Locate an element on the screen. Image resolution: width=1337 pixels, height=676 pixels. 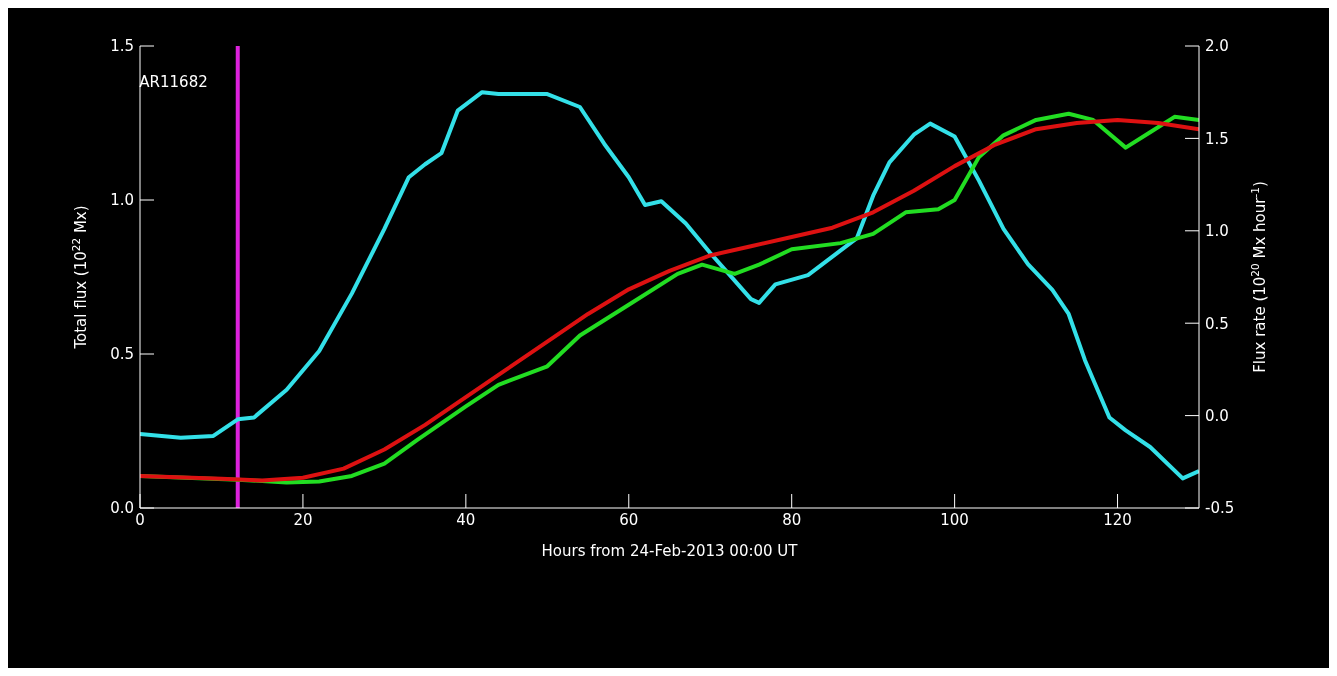
x-tick-label: 0 is located at coordinates (140, 519).